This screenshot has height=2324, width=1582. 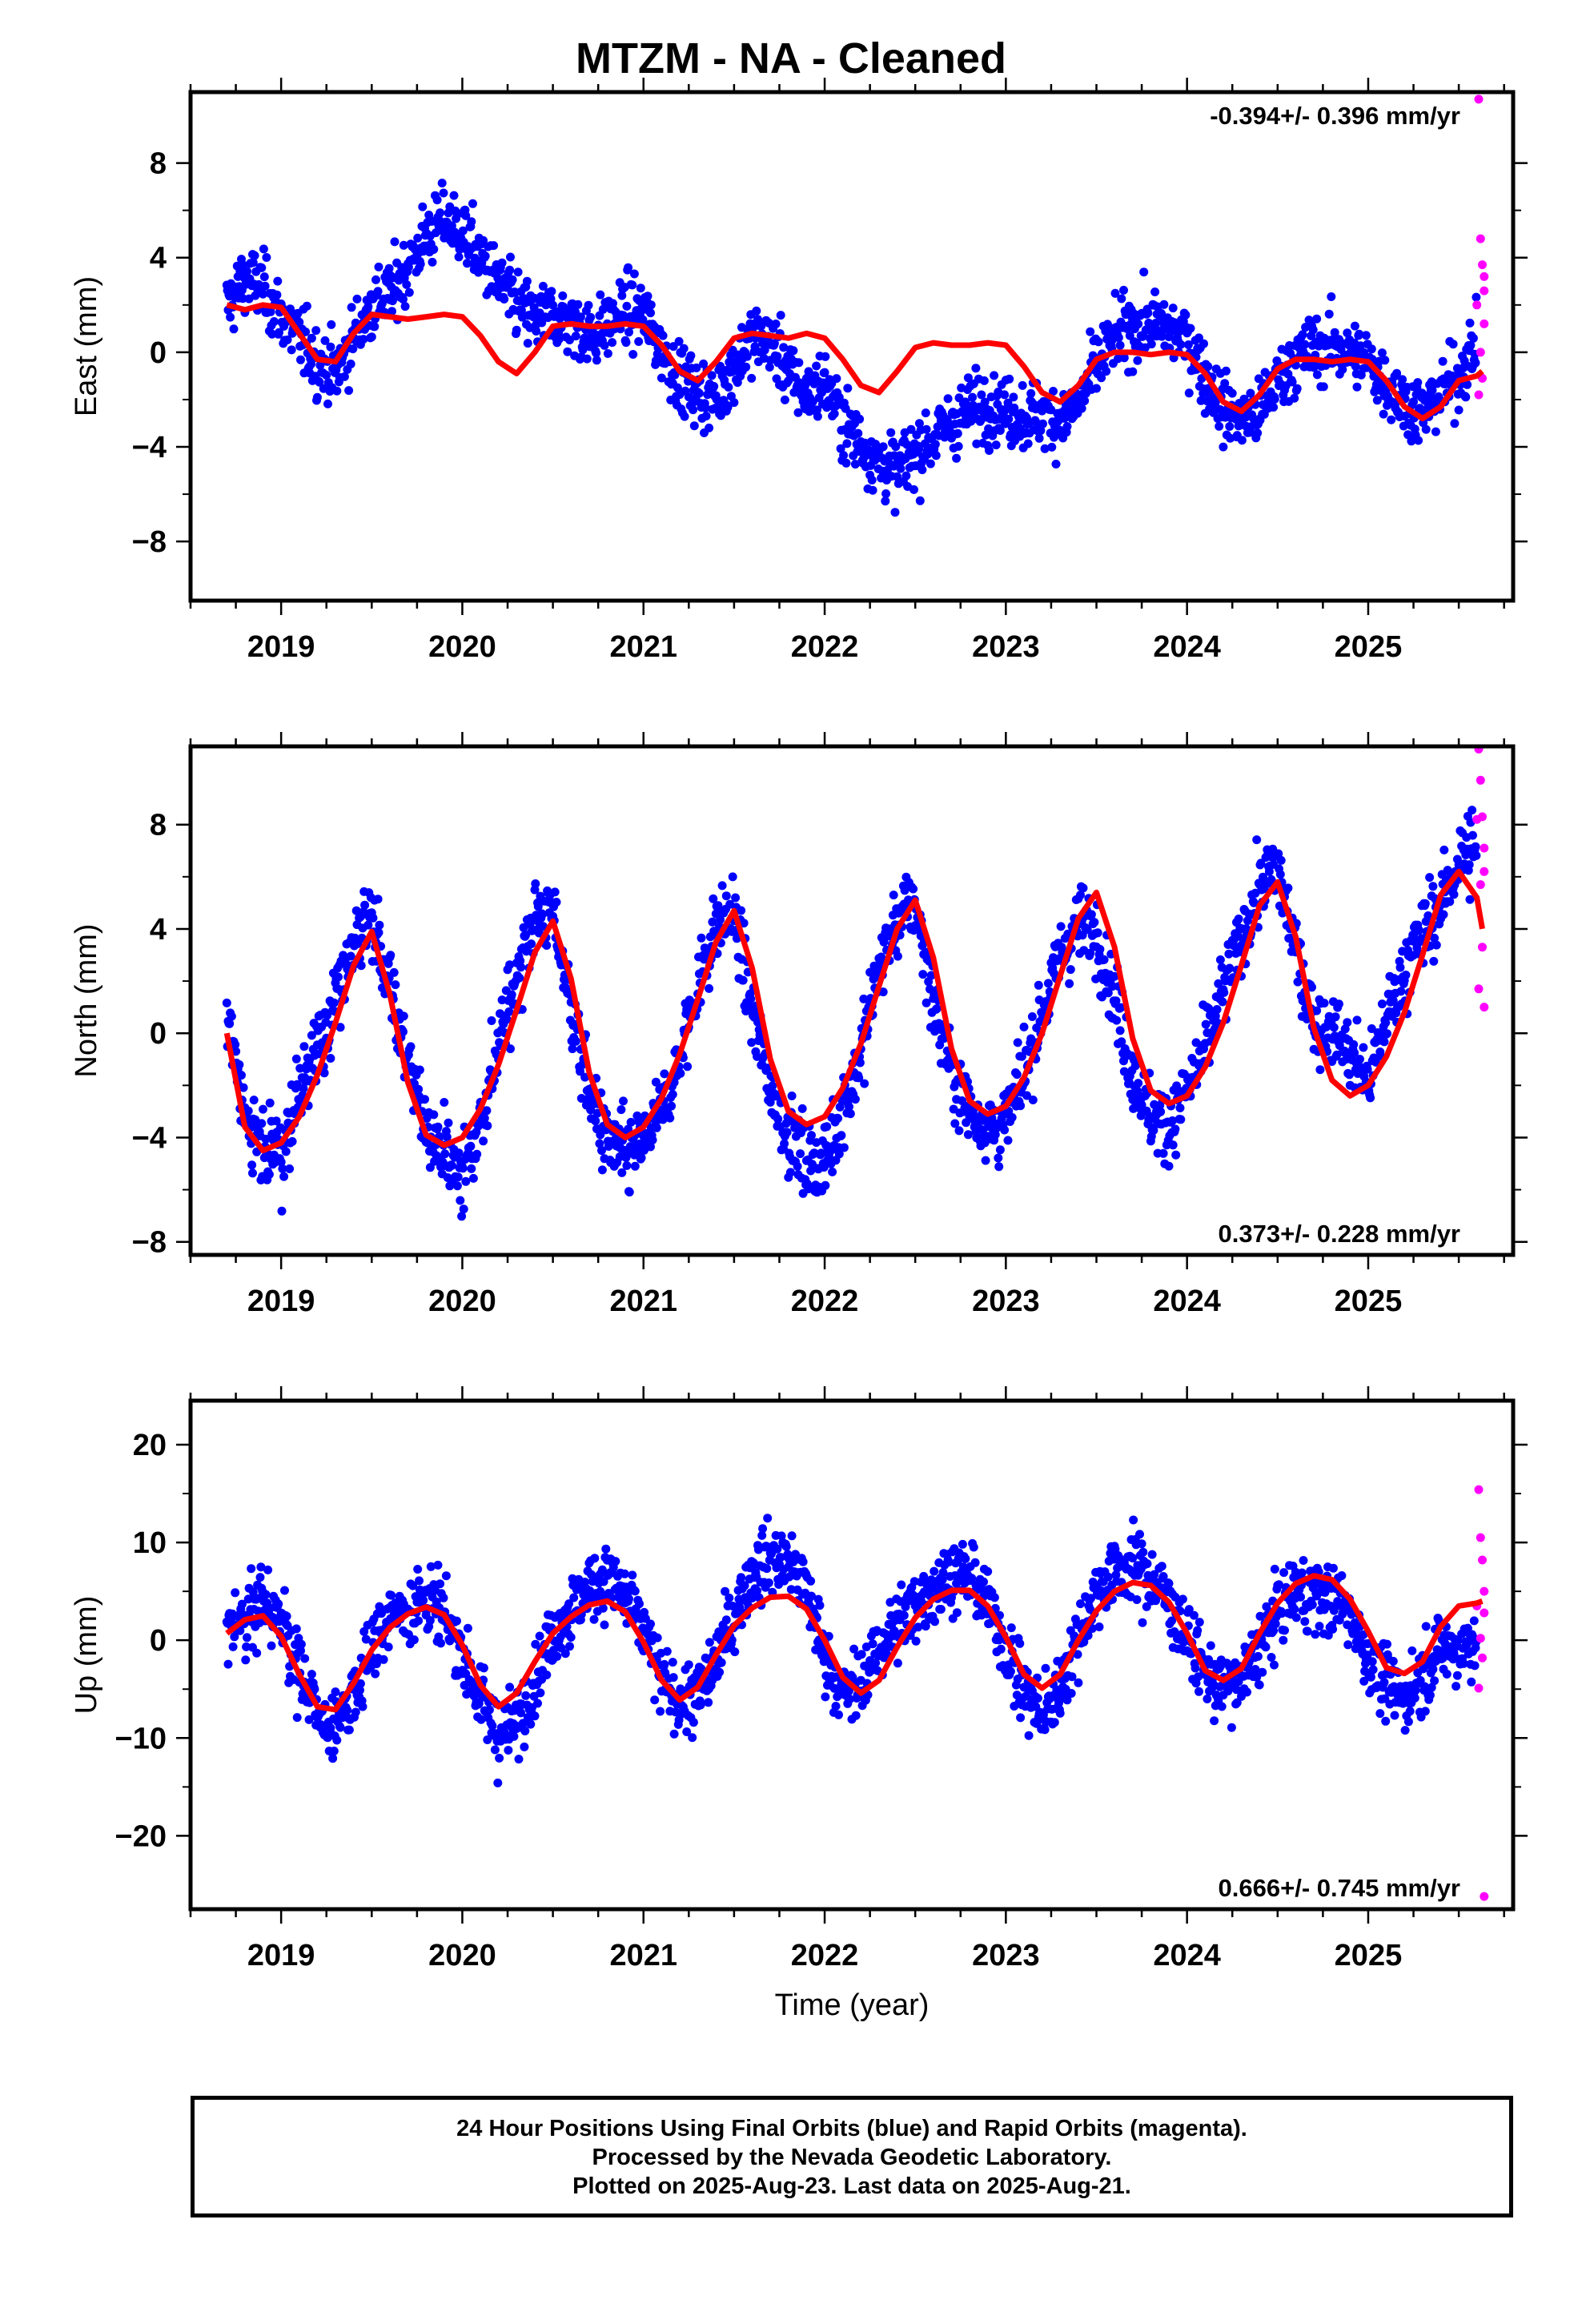 I want to click on x-tick-label: 2021, so click(x=643, y=647).